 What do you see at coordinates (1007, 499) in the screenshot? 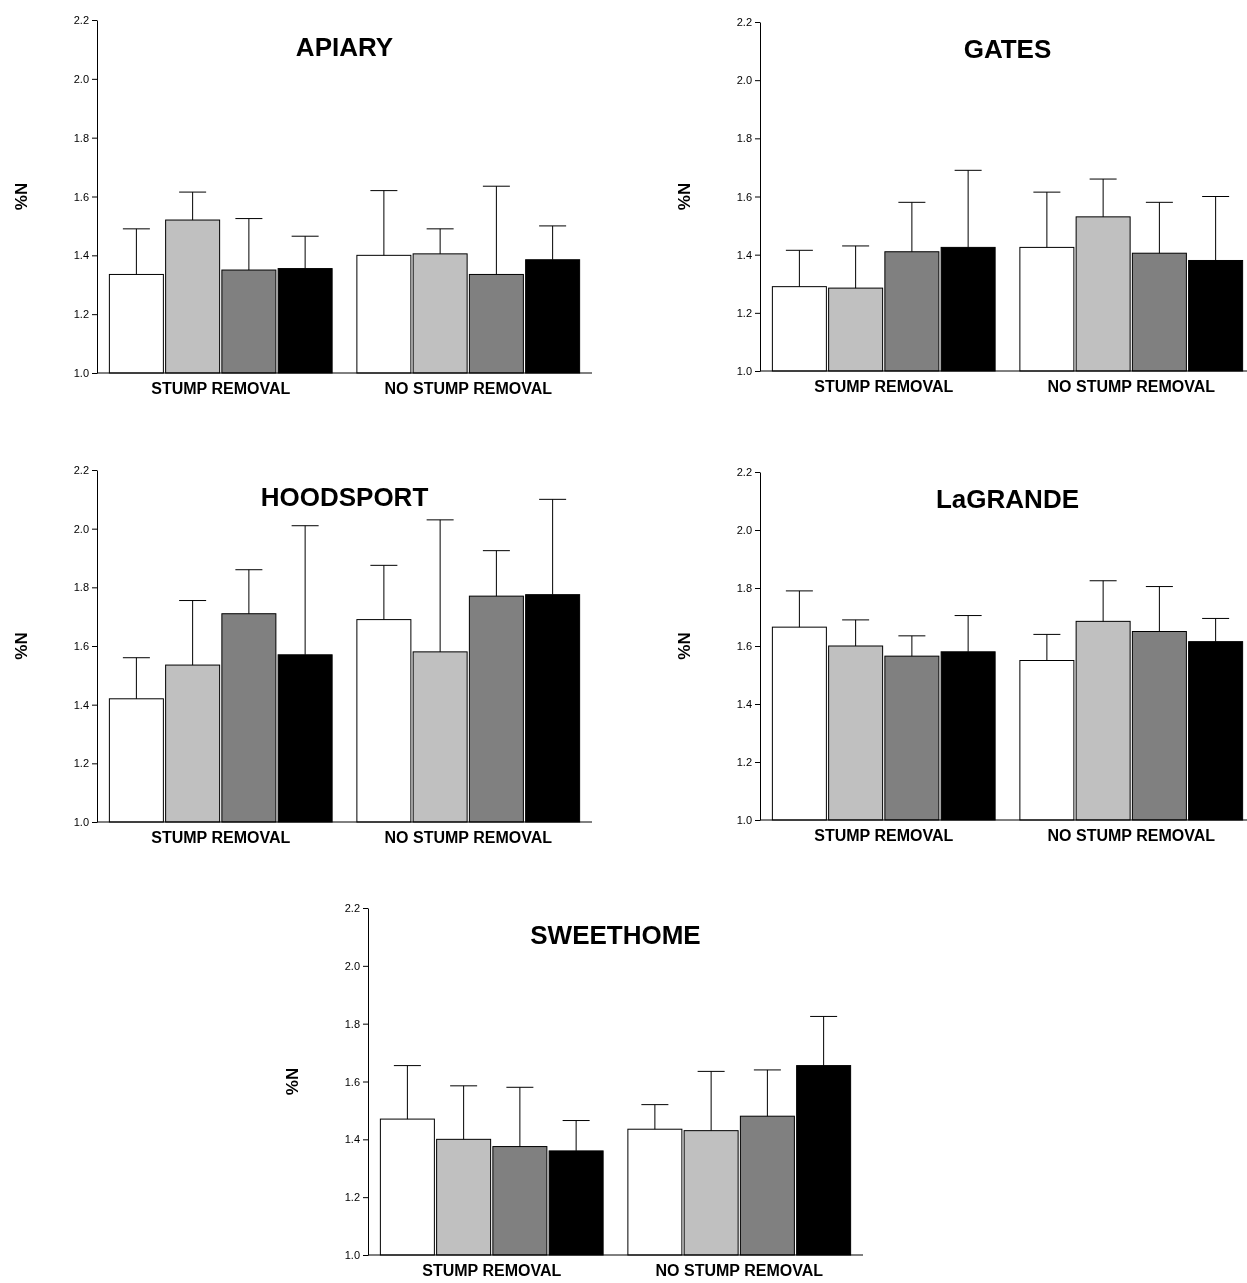
I see `text: LaGRANDE` at bounding box center [1007, 499].